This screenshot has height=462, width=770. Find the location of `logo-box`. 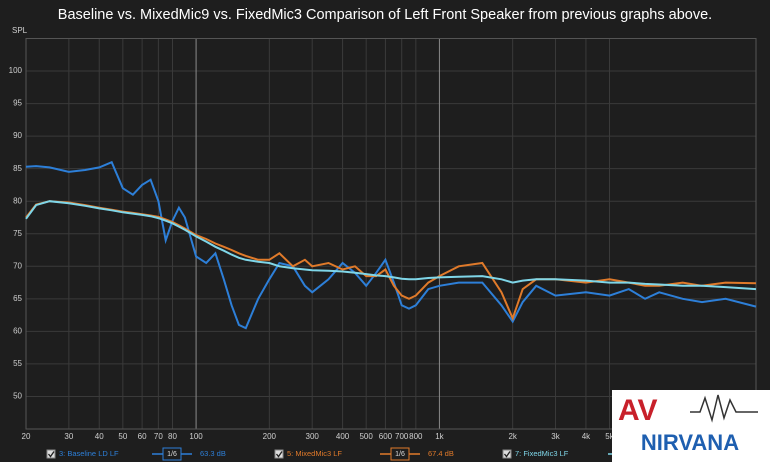

logo-box is located at coordinates (691, 426).